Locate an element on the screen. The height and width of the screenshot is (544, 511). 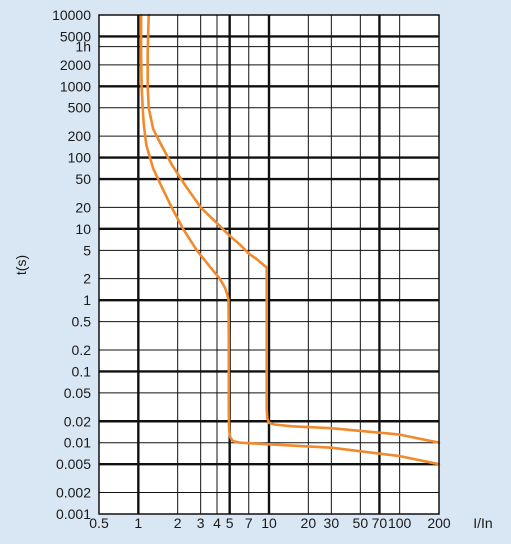
x-tick-label: 30 is located at coordinates (332, 523).